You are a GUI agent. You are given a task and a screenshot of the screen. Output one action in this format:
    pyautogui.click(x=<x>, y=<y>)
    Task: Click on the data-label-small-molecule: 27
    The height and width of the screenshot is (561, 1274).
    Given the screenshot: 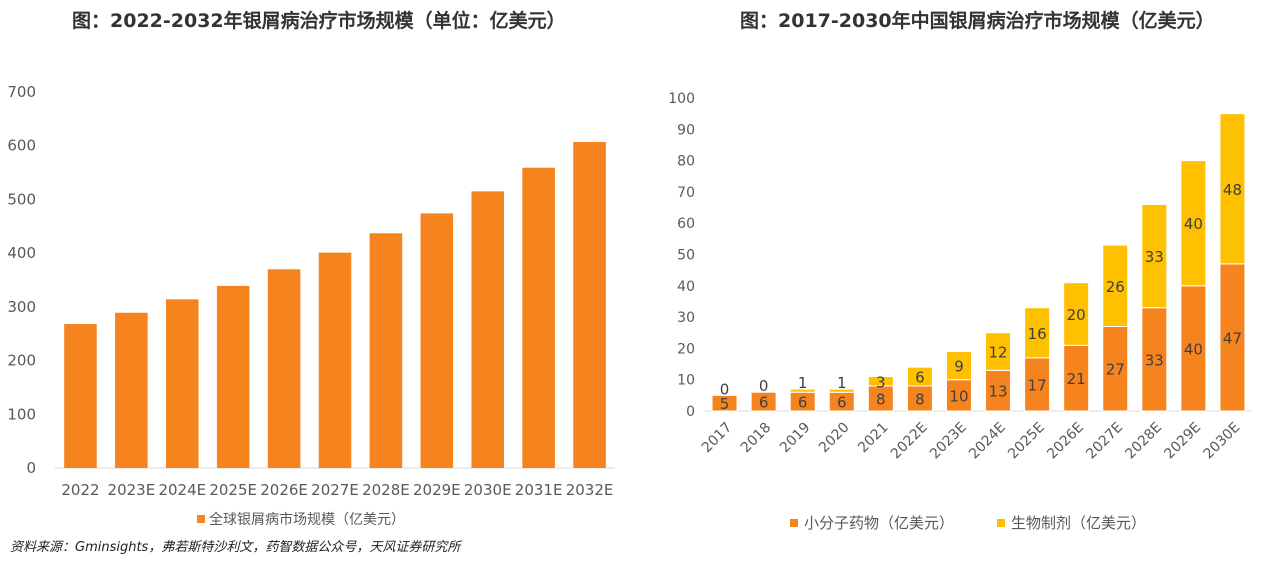 What is the action you would take?
    pyautogui.click(x=1115, y=370)
    